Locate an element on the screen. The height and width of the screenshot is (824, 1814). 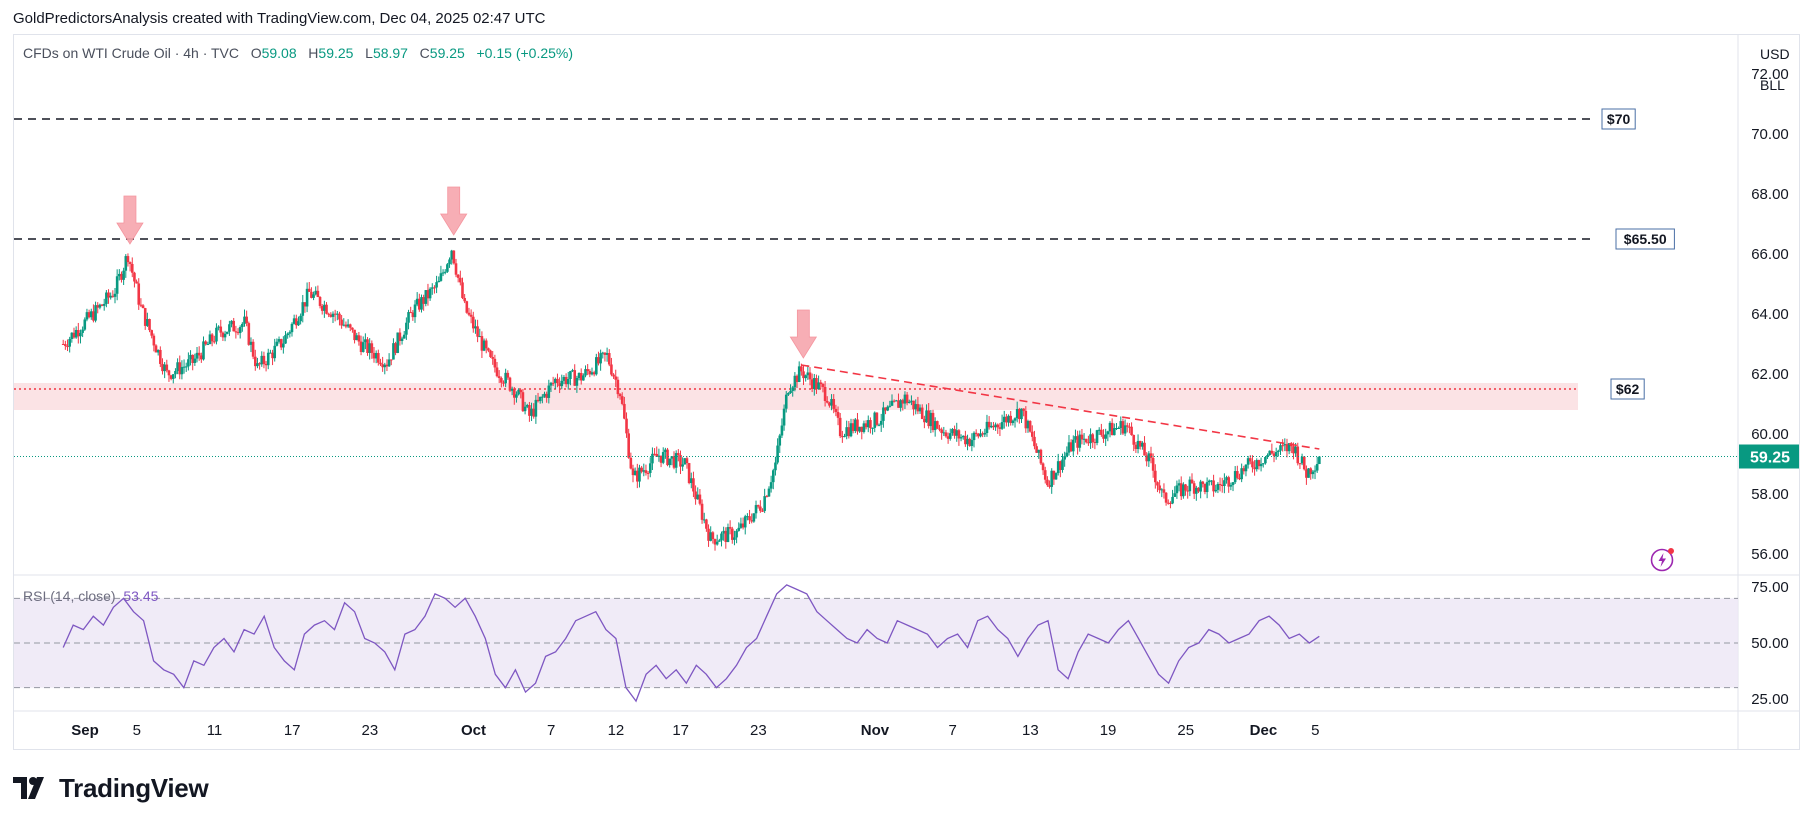
symbol-title: CFDs on WTI Crude Oil · 4h · TVC is located at coordinates (131, 53).